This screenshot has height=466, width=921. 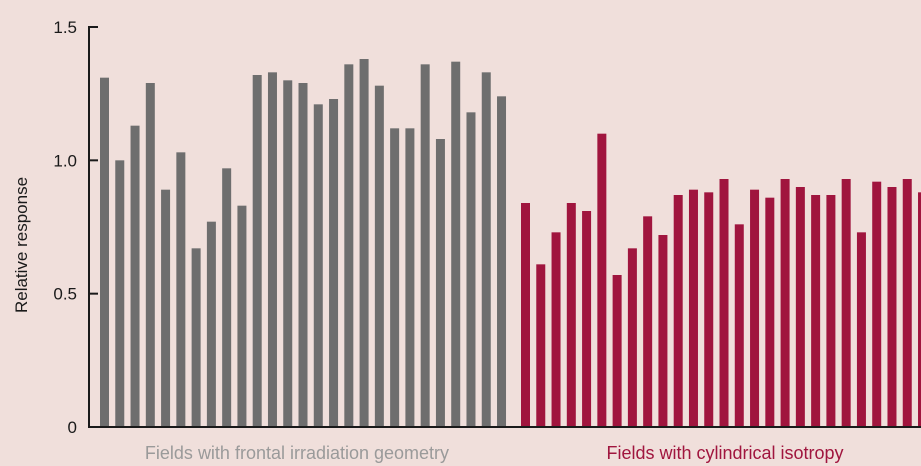 What do you see at coordinates (65, 160) in the screenshot?
I see `y-tick-label: 1.0` at bounding box center [65, 160].